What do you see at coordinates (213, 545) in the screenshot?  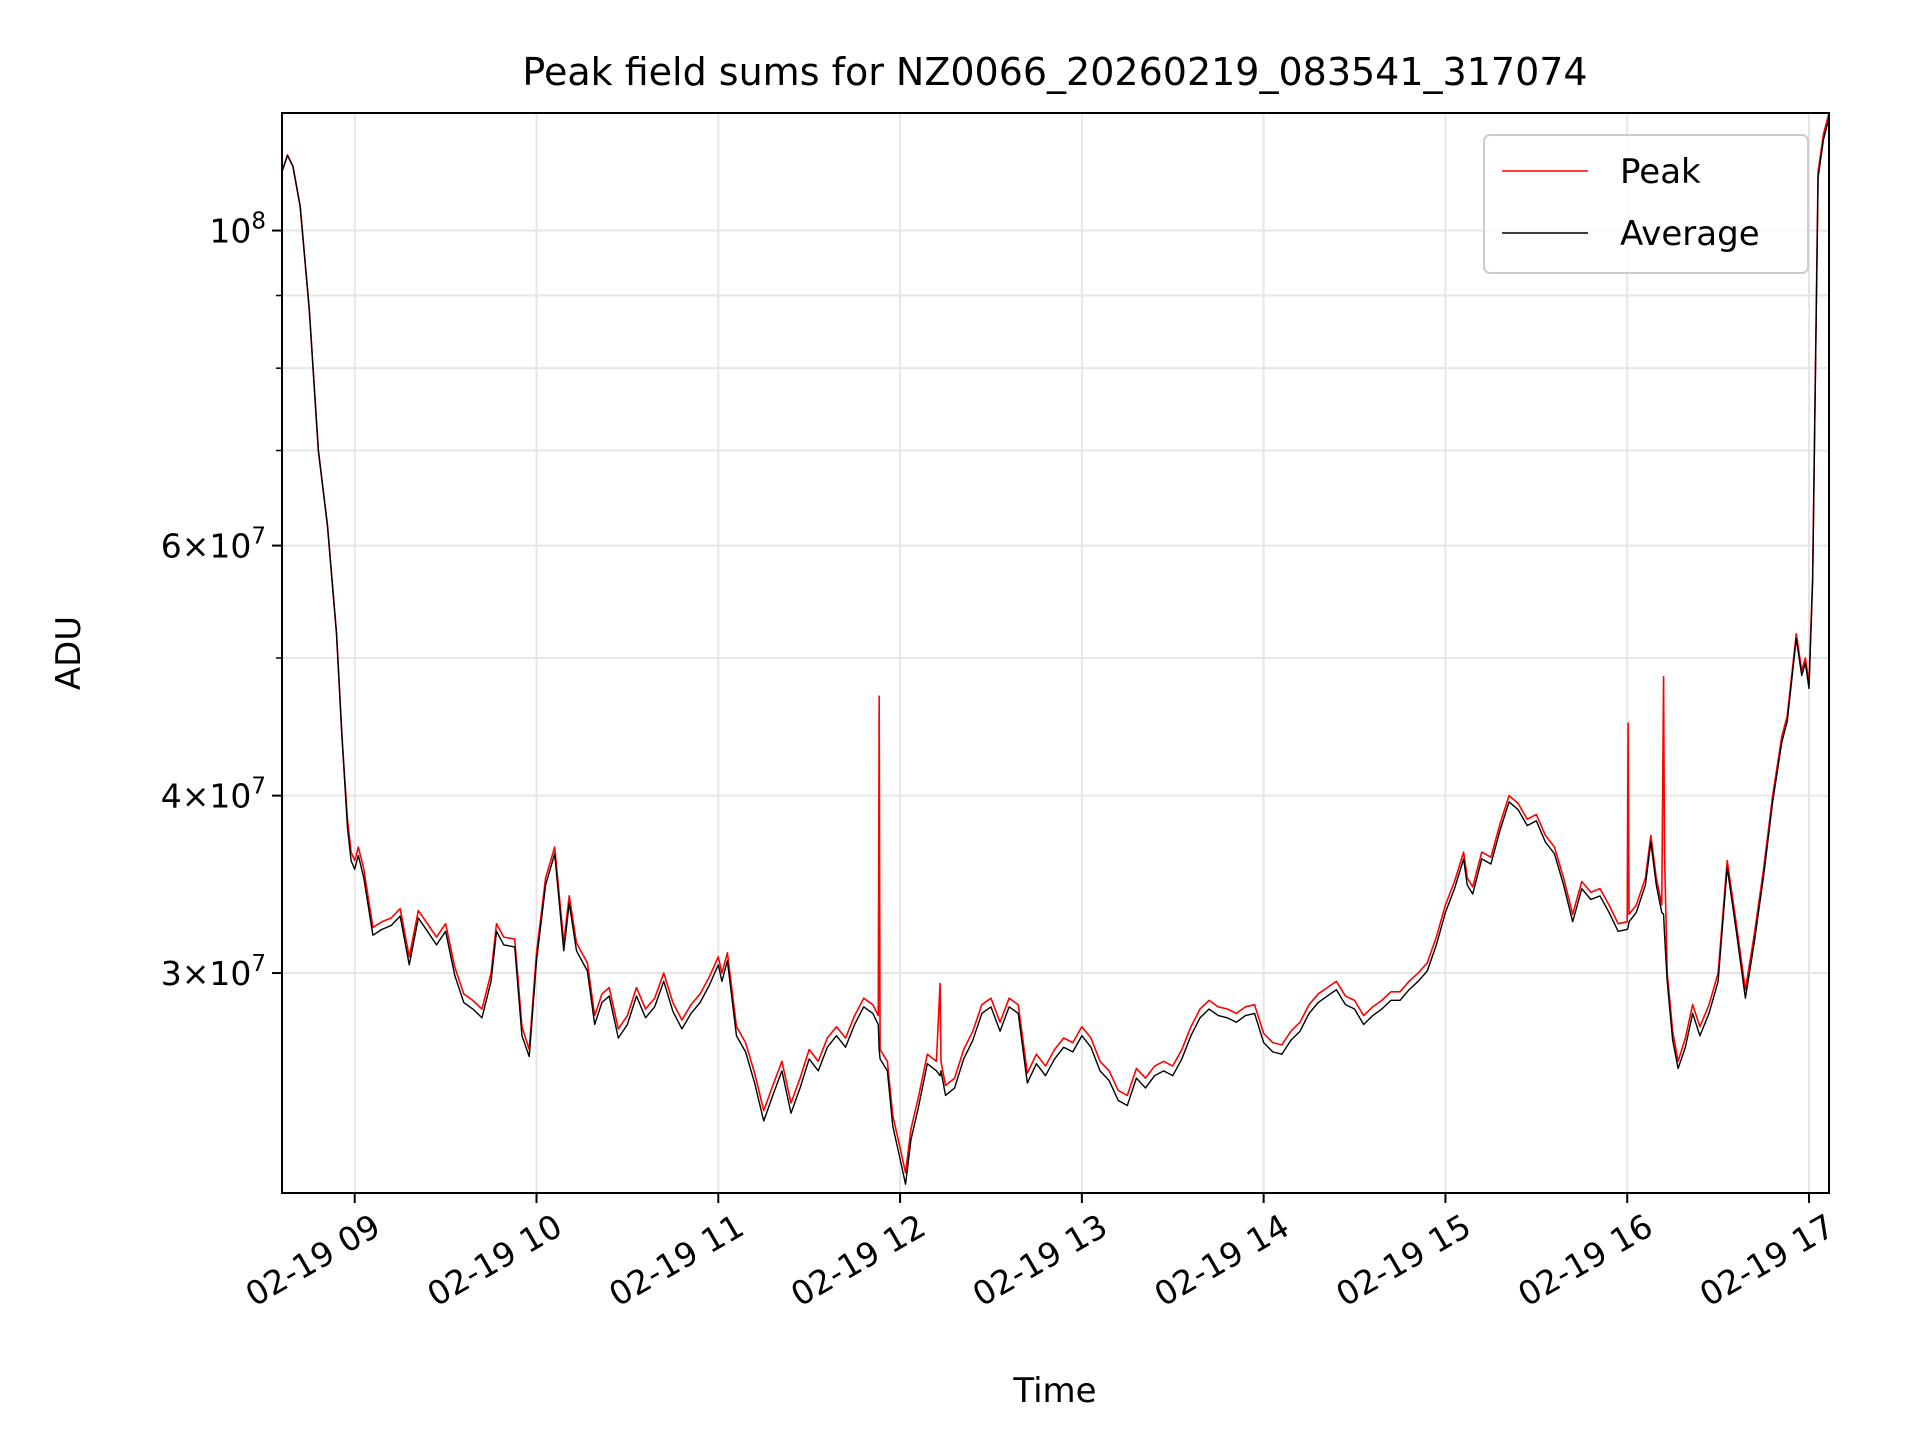 I see `y-tick-label: 6×107` at bounding box center [213, 545].